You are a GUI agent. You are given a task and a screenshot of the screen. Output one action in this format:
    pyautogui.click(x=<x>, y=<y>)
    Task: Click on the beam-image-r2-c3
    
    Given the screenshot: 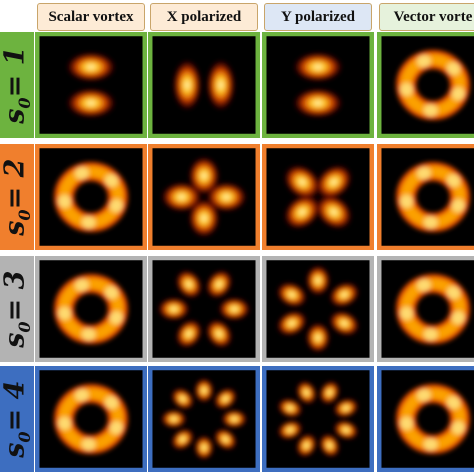 What is the action you would take?
    pyautogui.click(x=318, y=197)
    